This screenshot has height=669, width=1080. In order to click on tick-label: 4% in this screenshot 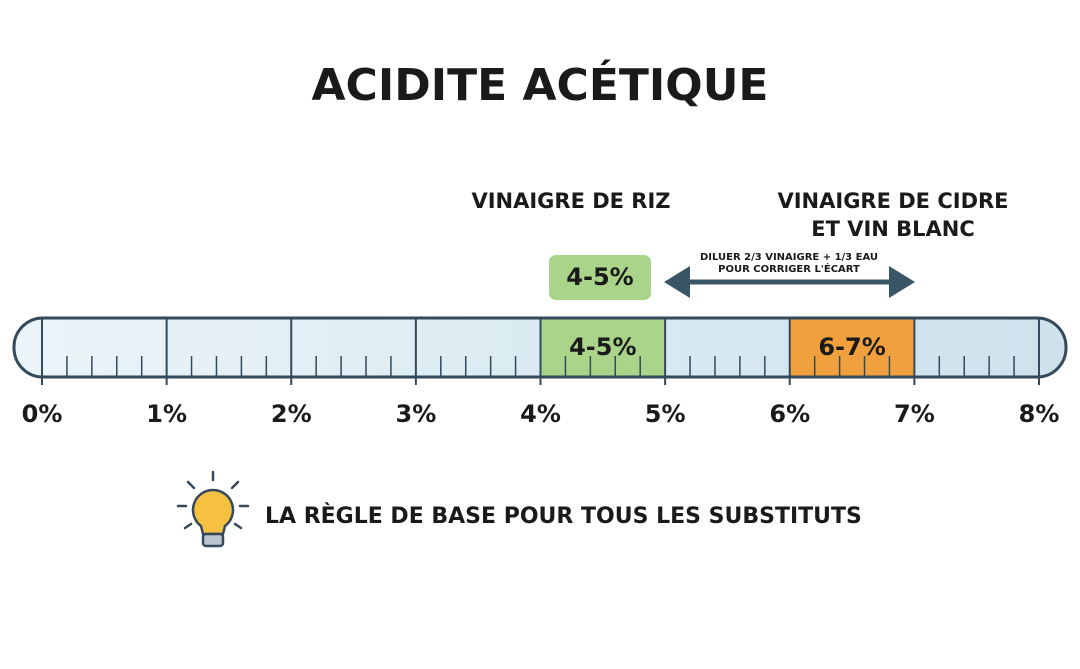, I will do `click(540, 414)`.